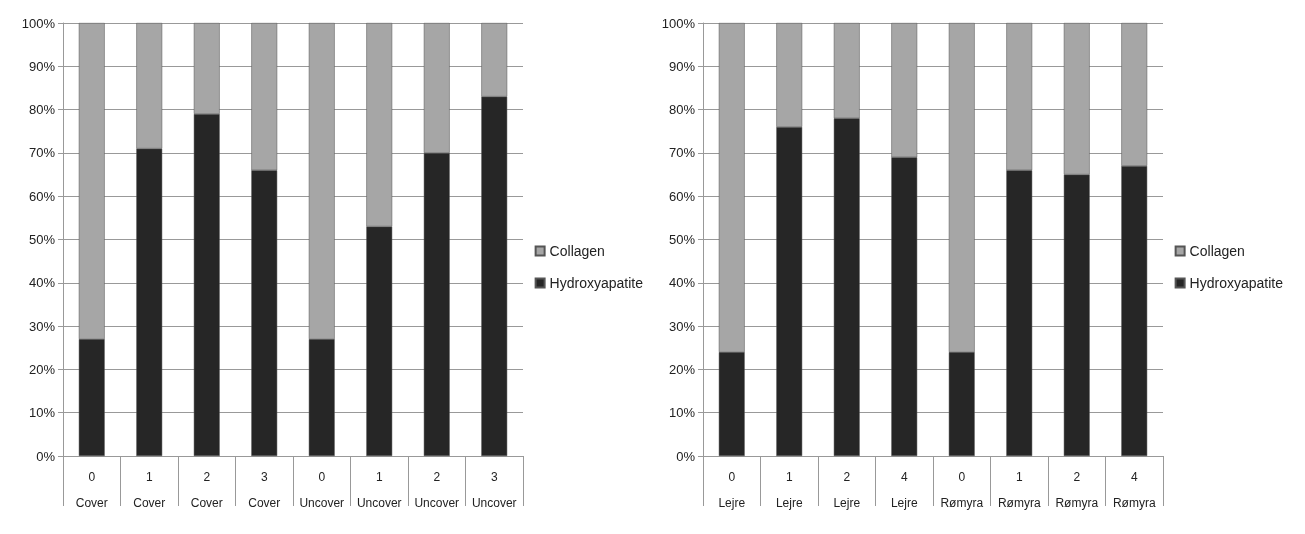 This screenshot has width=1305, height=534. What do you see at coordinates (1019, 490) in the screenshot?
I see `x-tick-label: 1 Rømyra` at bounding box center [1019, 490].